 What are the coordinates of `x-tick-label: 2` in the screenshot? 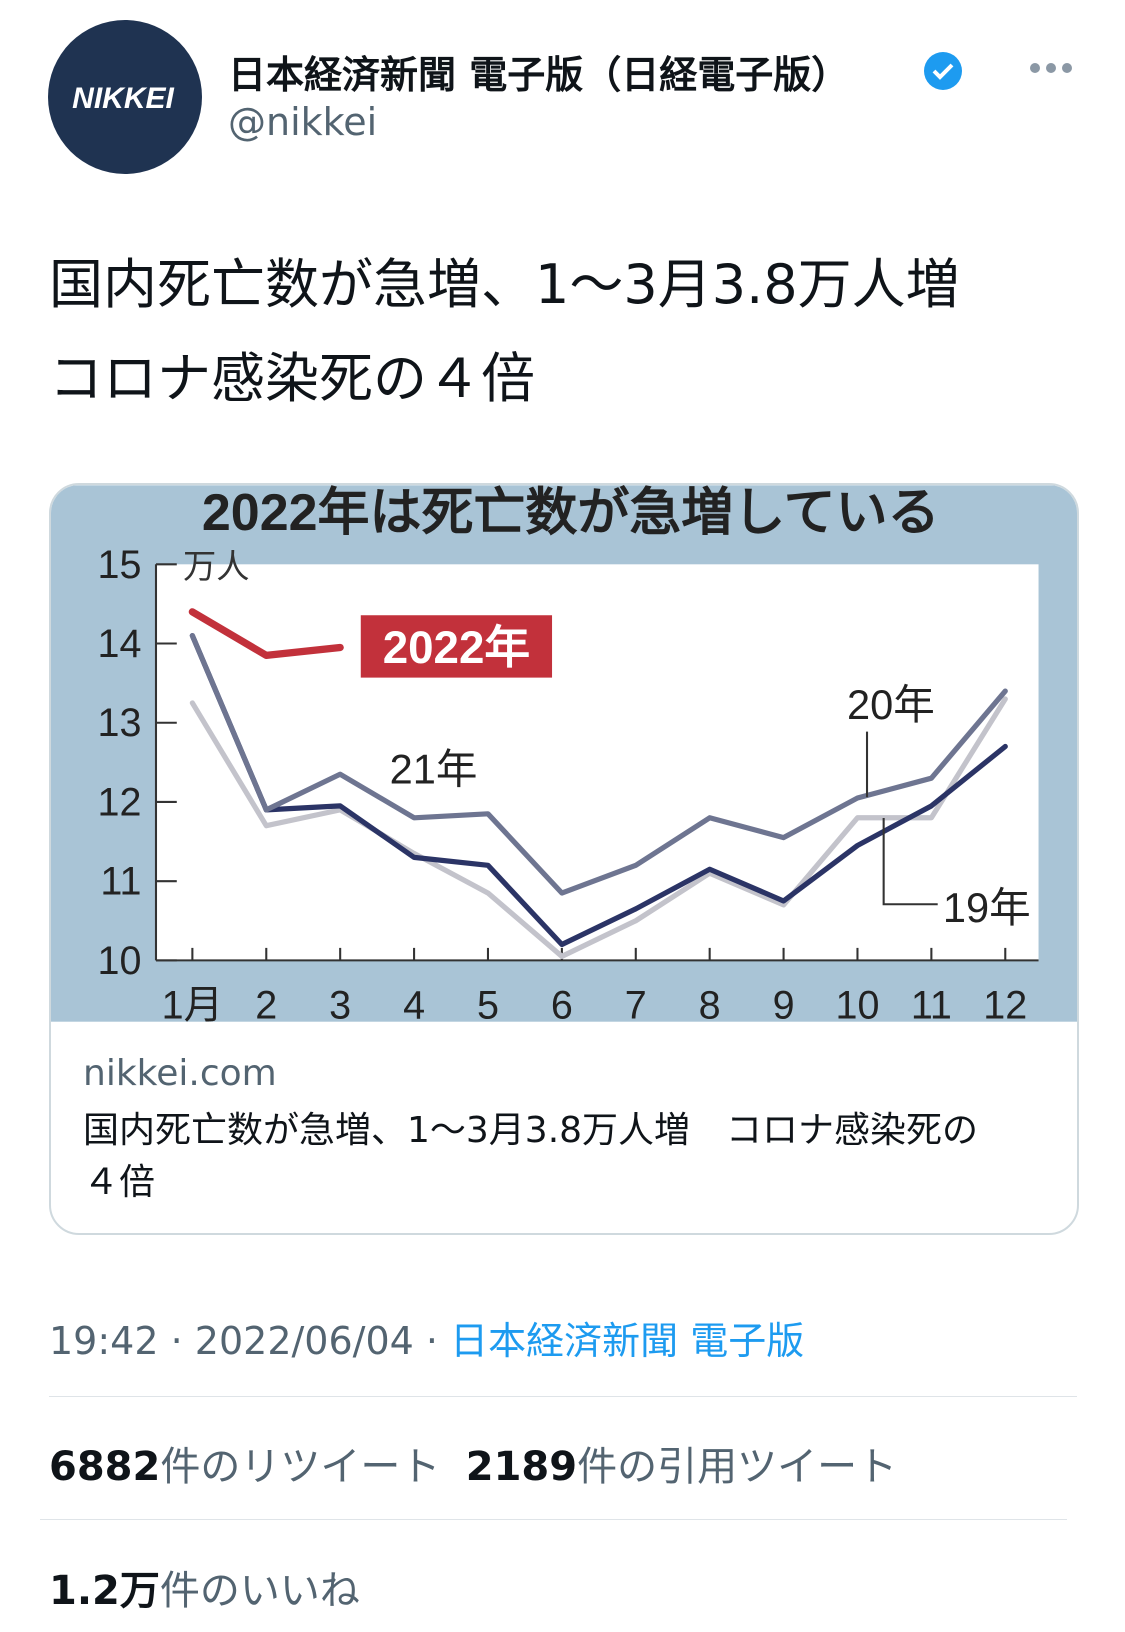 It's located at (266, 1003).